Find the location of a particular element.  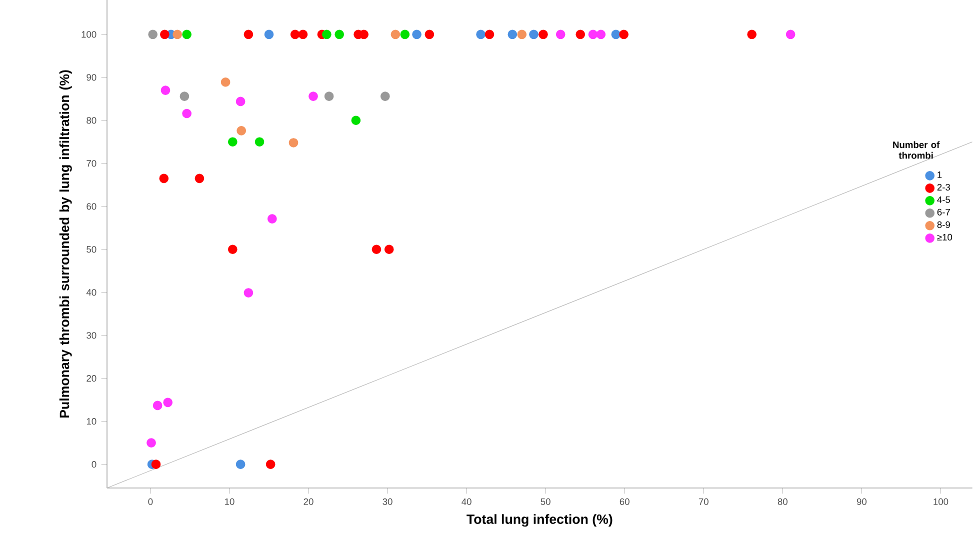

y-tick-label: 50 is located at coordinates (91, 249).